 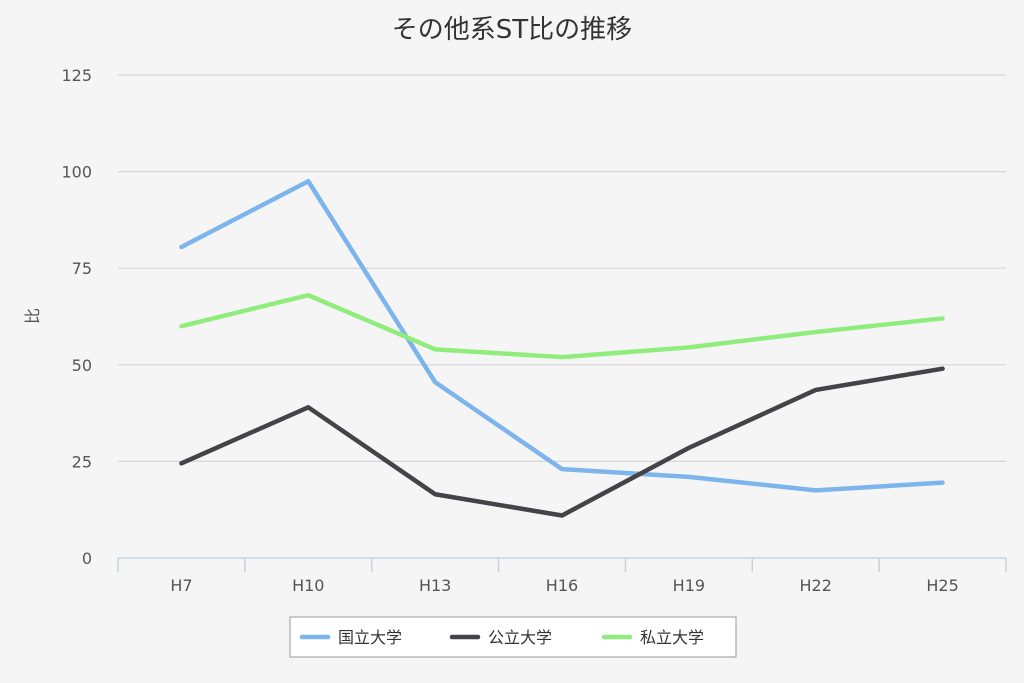 I want to click on legend: 国立大学 公立大学 私立大学, so click(x=513, y=637).